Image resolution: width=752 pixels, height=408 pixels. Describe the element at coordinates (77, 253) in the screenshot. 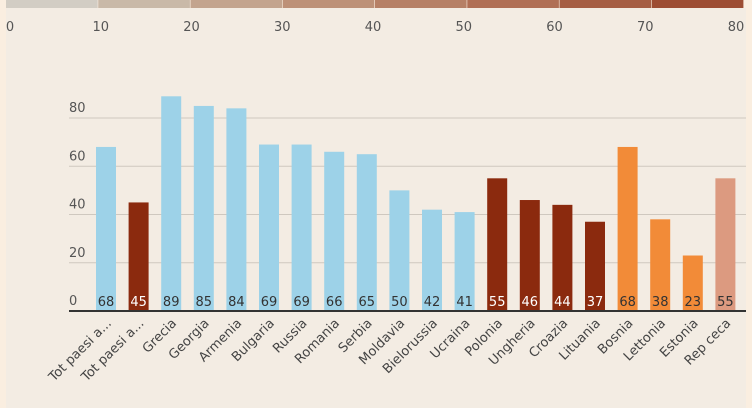

I see `y-tick-label: 20` at that location.